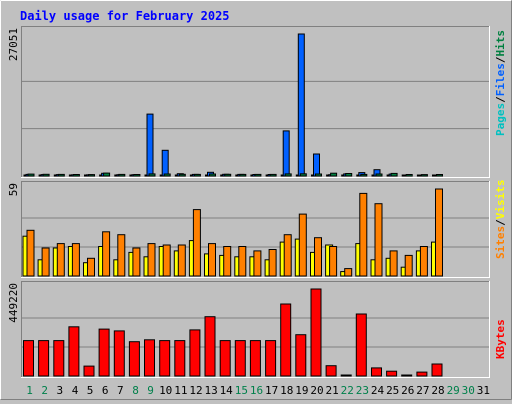 This screenshot has width=512, height=404. What do you see at coordinates (59, 390) in the screenshot?
I see `x-tick-label-day-3: 3` at bounding box center [59, 390].